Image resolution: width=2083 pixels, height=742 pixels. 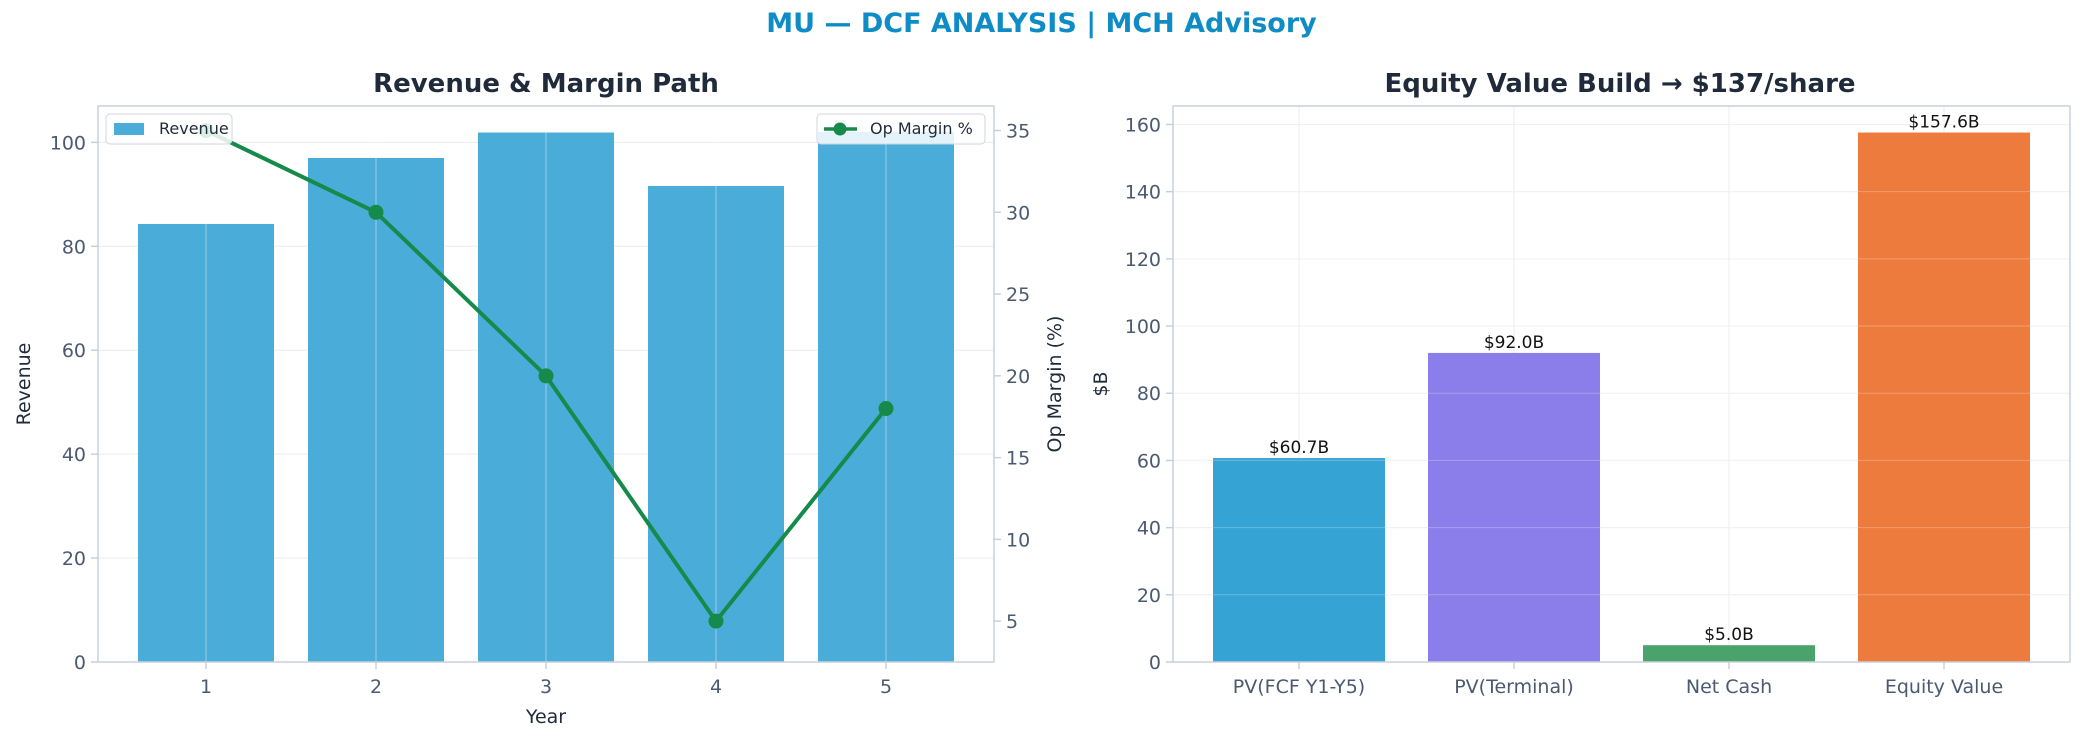 I want to click on left-x-tick-label: 2, so click(x=376, y=687).